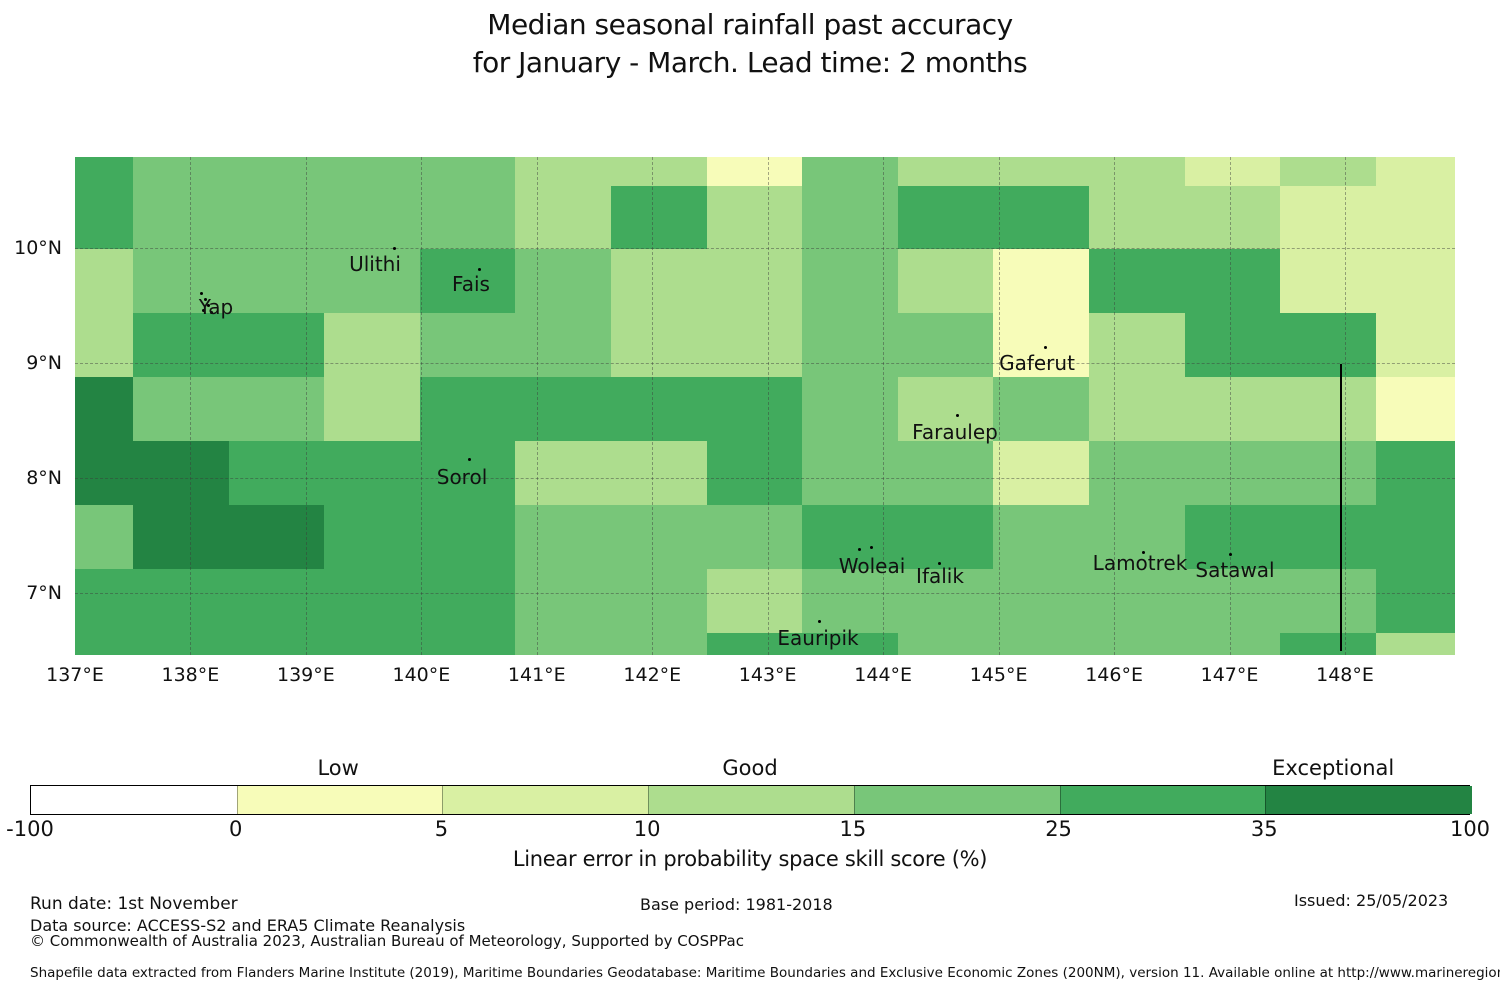 The image size is (1500, 990). I want to click on chart-title-line1: Median seasonal rainfall past accuracy, so click(750, 24).